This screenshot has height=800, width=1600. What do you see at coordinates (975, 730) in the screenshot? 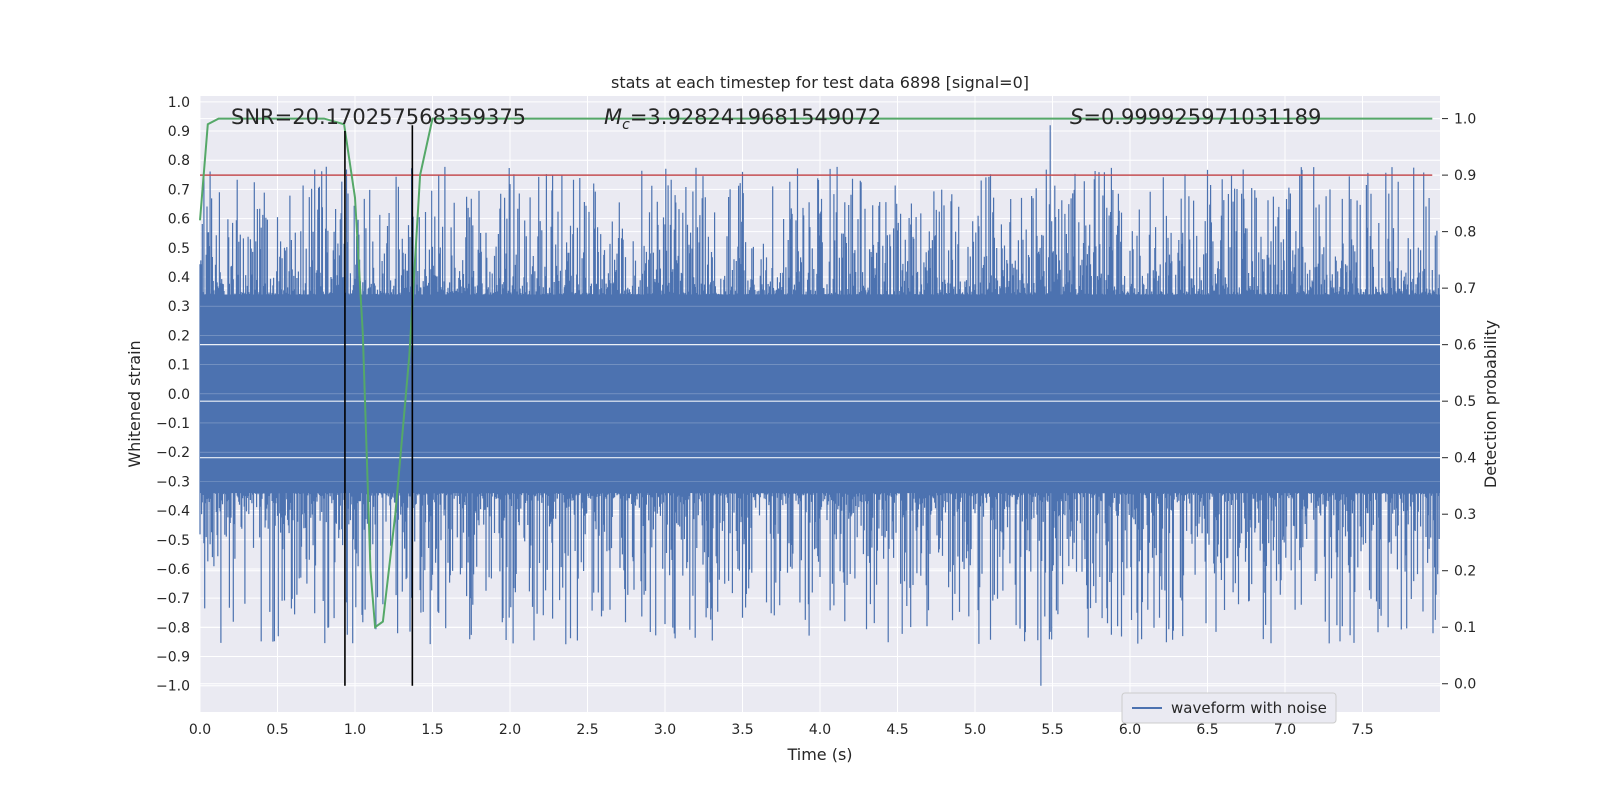
I see `x-tick-label: 5.0` at bounding box center [975, 730].